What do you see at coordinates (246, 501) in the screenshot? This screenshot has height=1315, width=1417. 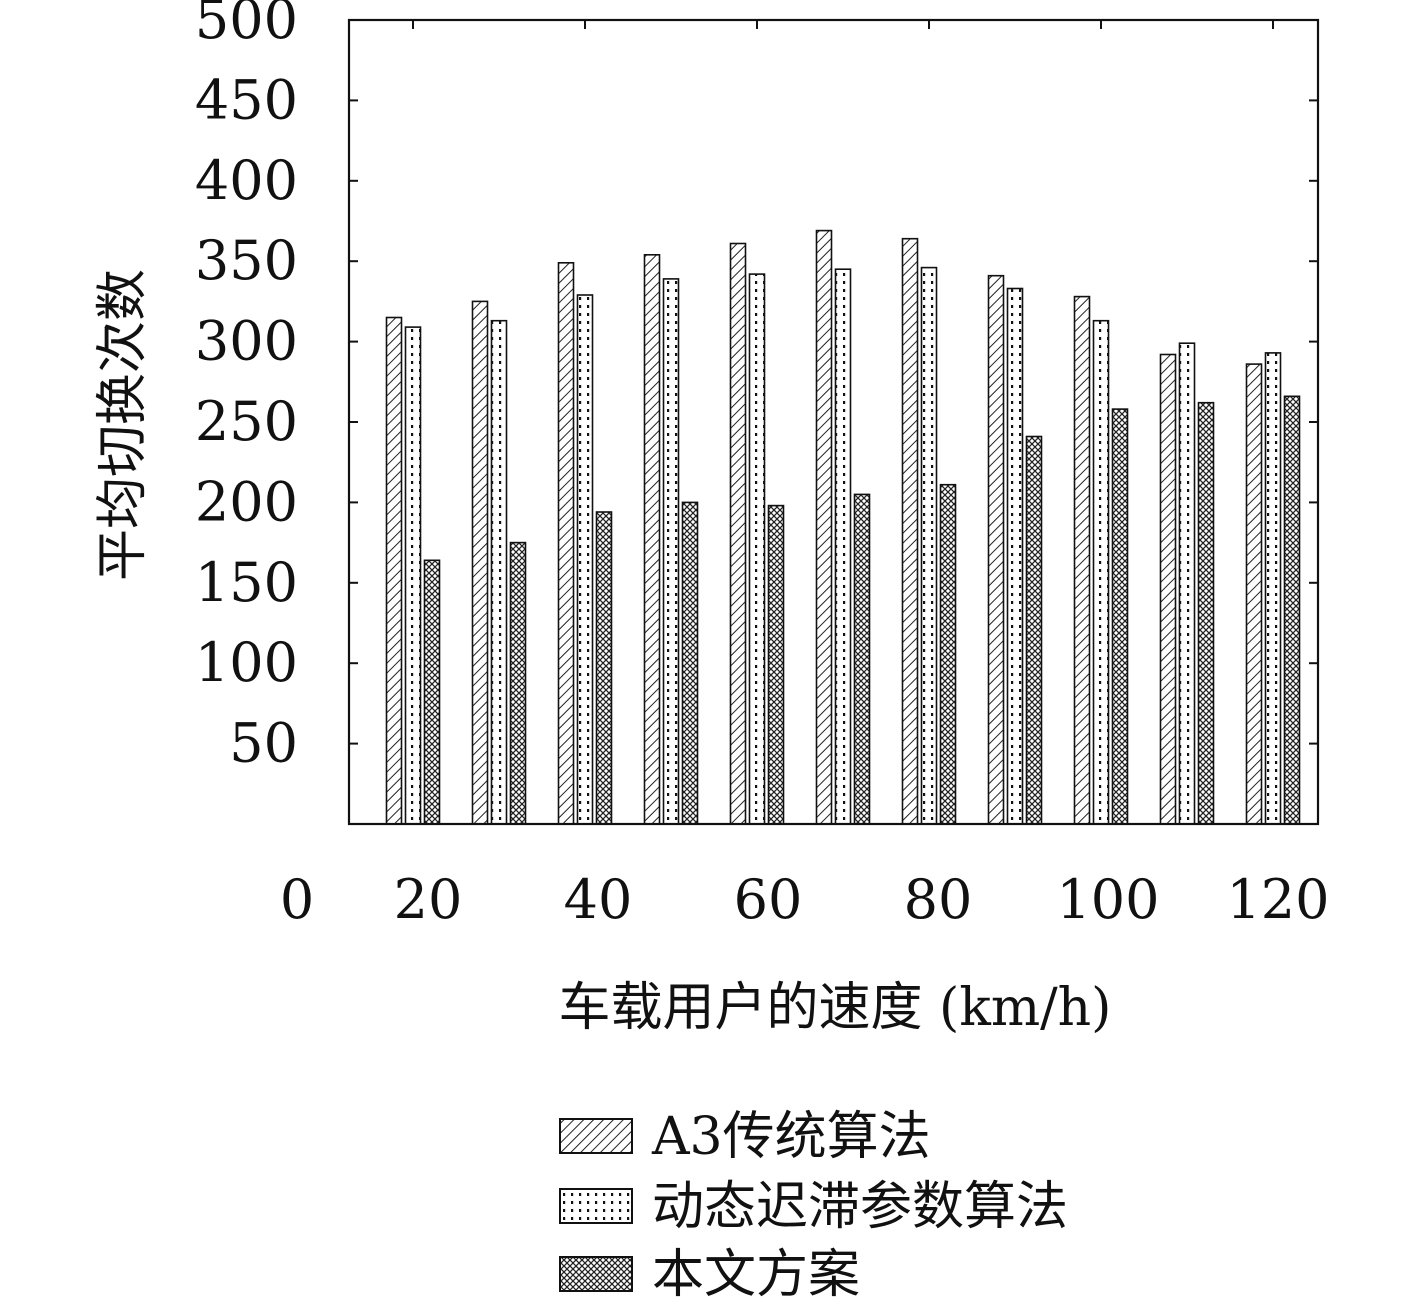 I see `y-tick-label: 200` at bounding box center [246, 501].